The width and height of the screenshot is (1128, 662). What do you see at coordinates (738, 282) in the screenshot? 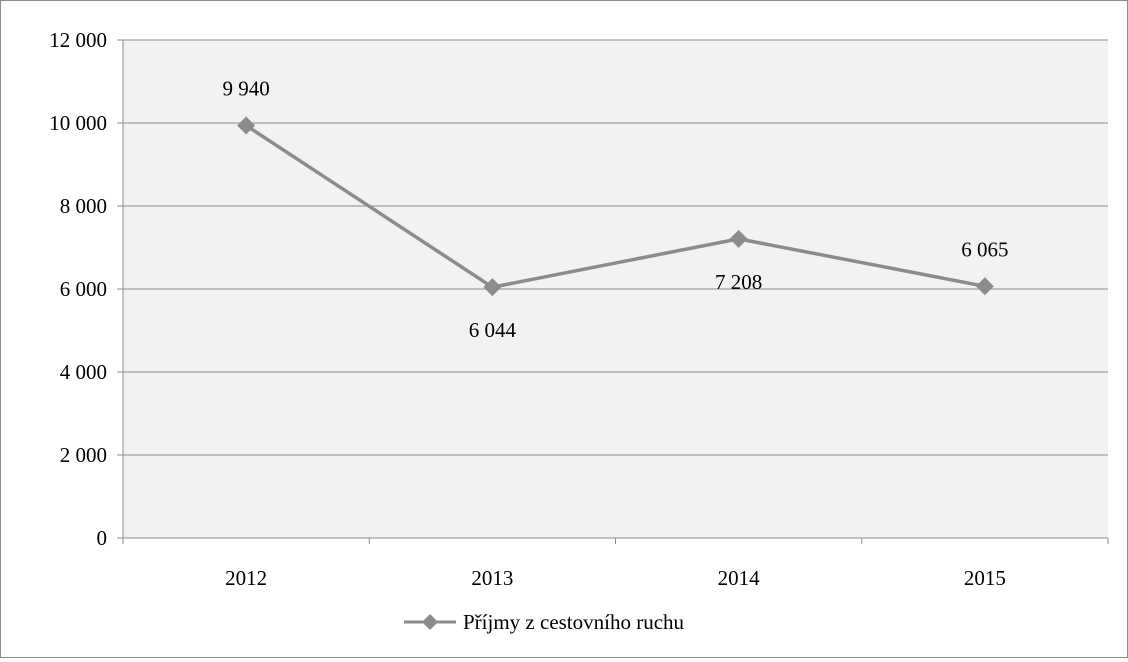
I see `data-label: 7 208` at bounding box center [738, 282].